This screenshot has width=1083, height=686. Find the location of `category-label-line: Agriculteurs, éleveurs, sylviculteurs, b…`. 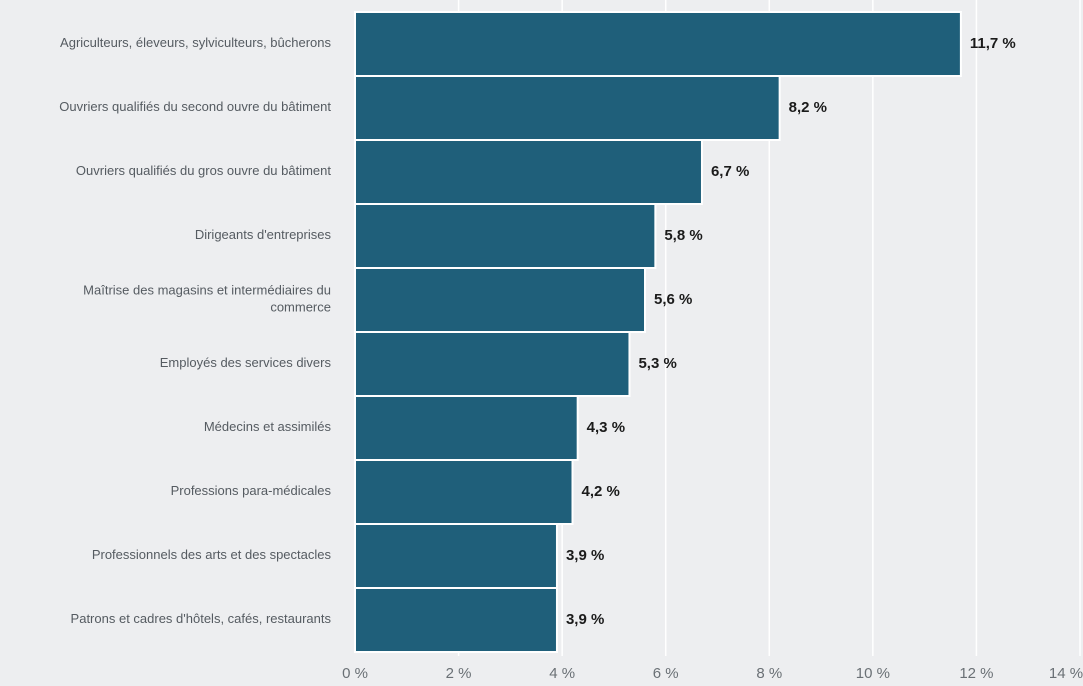

category-label-line: Agriculteurs, éleveurs, sylviculteurs, b… is located at coordinates (195, 42).